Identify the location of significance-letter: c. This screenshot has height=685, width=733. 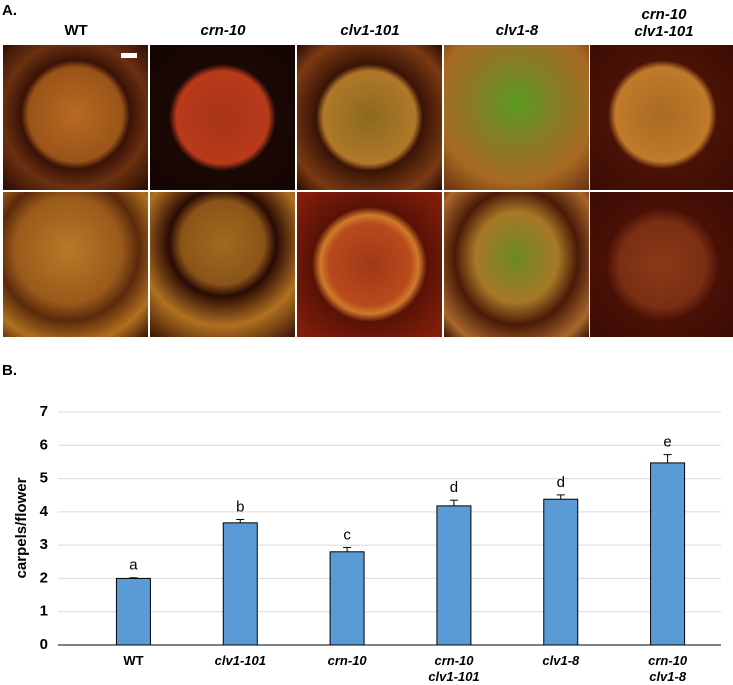
(347, 534).